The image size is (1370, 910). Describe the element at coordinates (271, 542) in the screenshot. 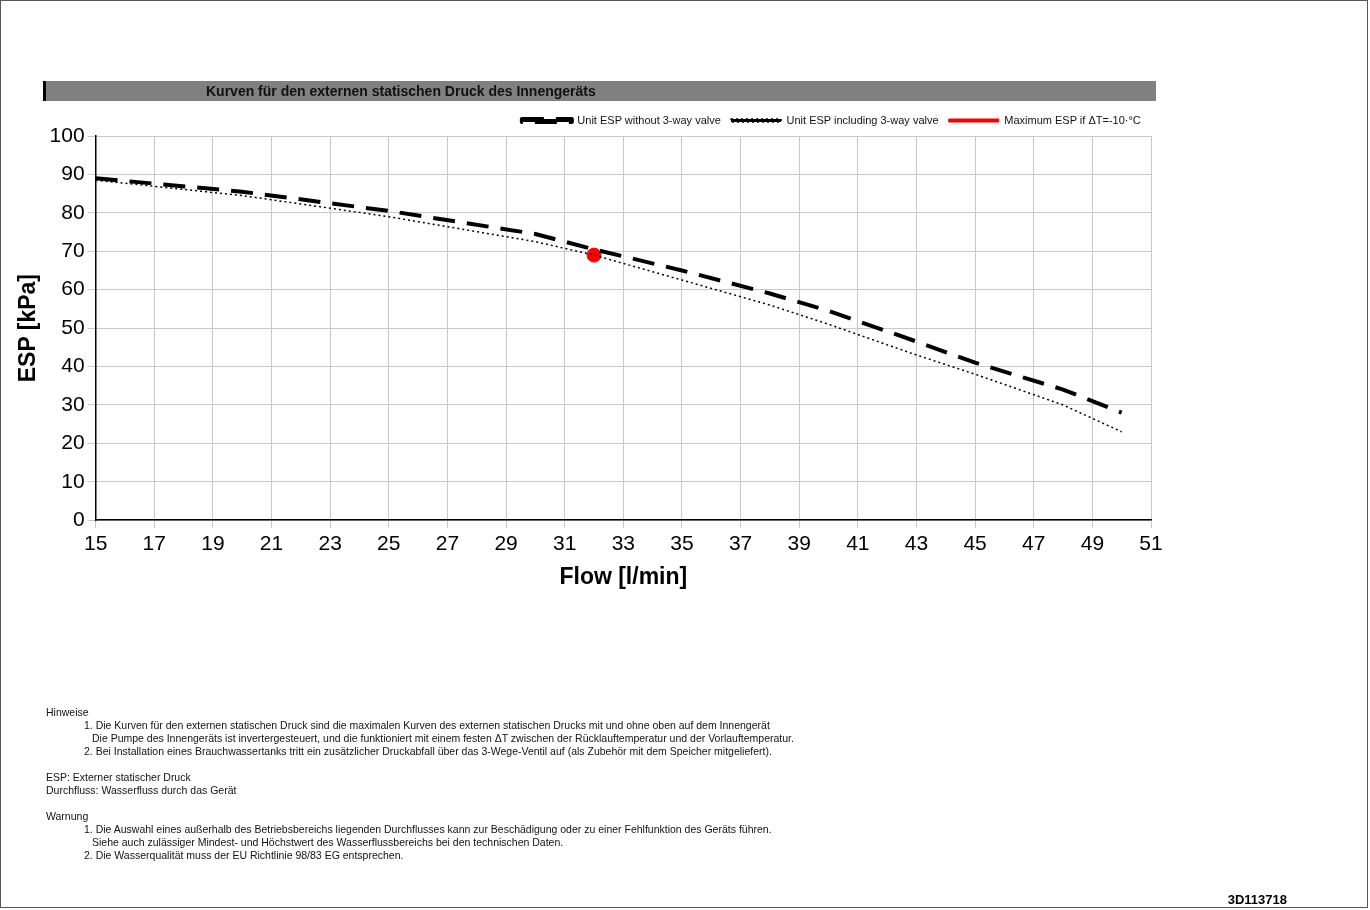

I see `x-tick-label: 21` at that location.